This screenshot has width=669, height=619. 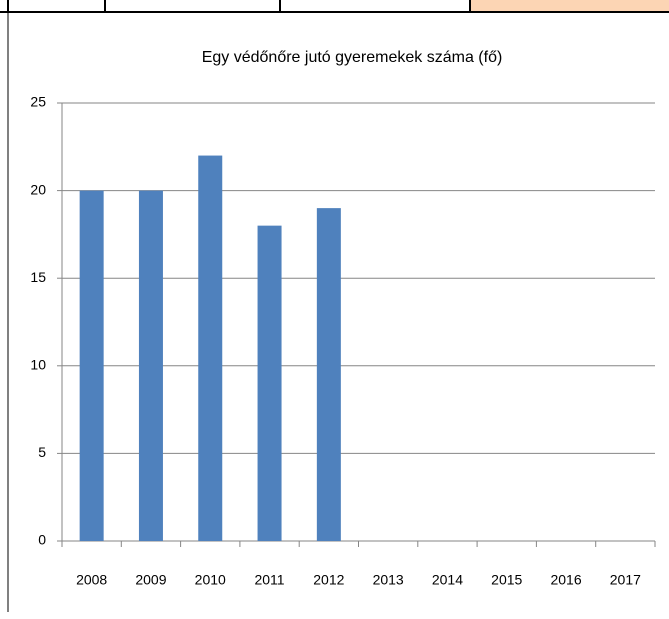 I want to click on x-tick-label: 2012, so click(x=328, y=580).